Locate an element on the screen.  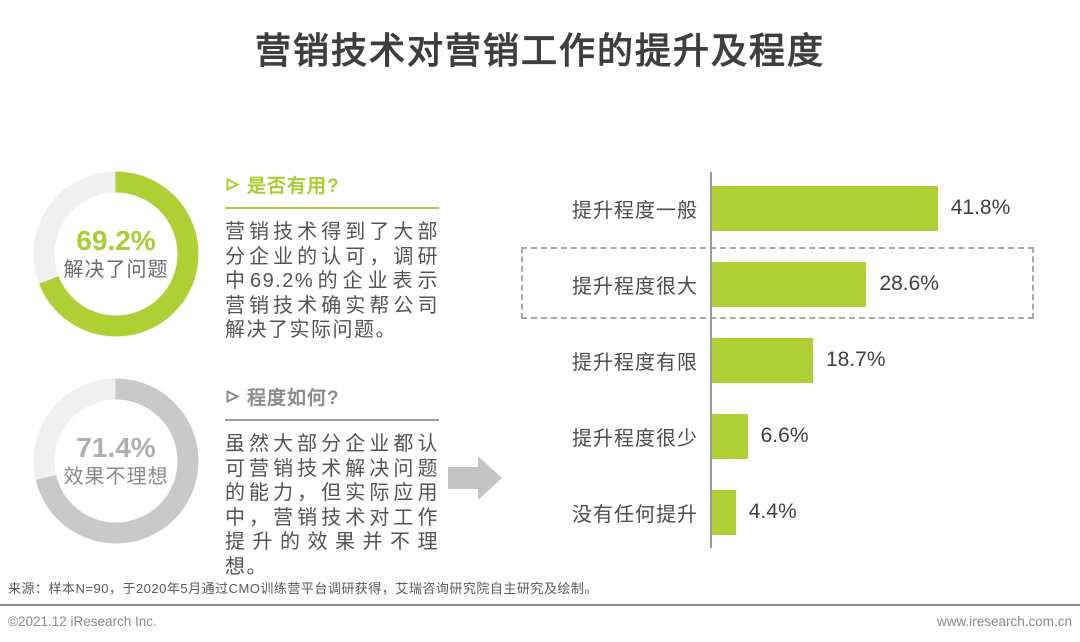
bar-value-label: 4.4% is located at coordinates (772, 511).